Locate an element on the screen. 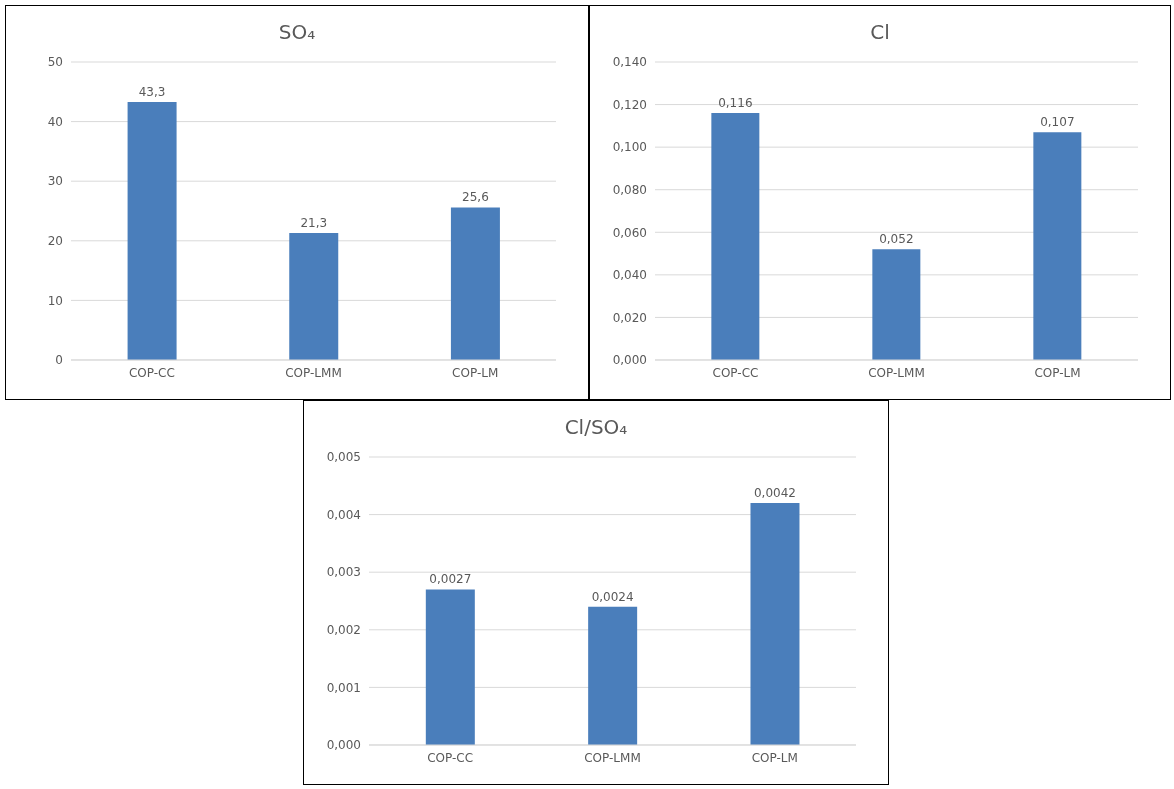 The image size is (1174, 789). chart-title: Cl/SO₄ is located at coordinates (596, 428).